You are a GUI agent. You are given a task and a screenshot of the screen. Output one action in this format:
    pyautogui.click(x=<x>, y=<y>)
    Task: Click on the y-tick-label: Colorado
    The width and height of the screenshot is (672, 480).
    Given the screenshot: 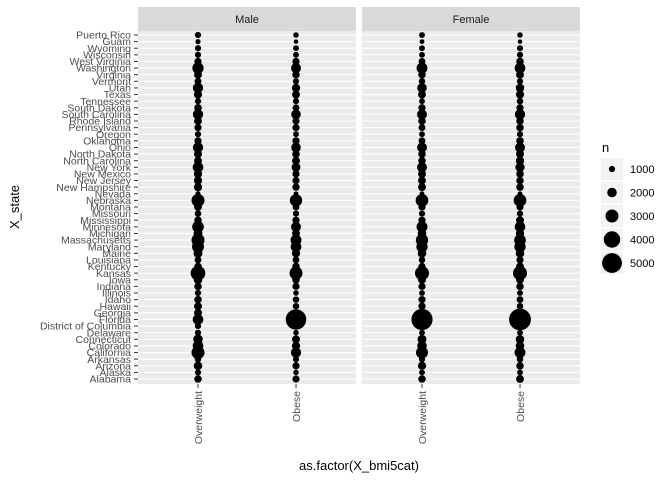 What is the action you would take?
    pyautogui.click(x=109, y=347)
    